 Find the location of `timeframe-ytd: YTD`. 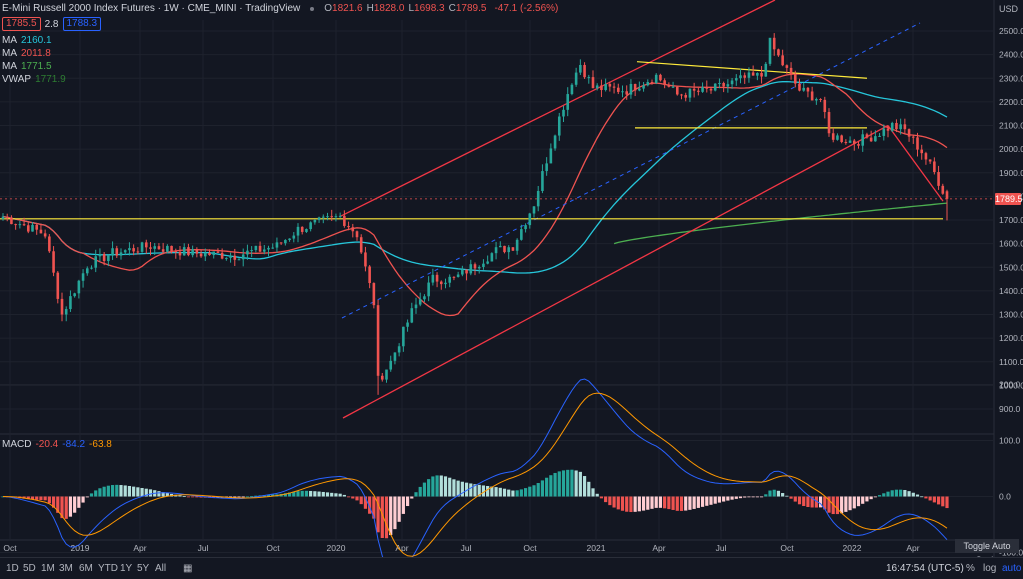

timeframe-ytd: YTD is located at coordinates (108, 568).